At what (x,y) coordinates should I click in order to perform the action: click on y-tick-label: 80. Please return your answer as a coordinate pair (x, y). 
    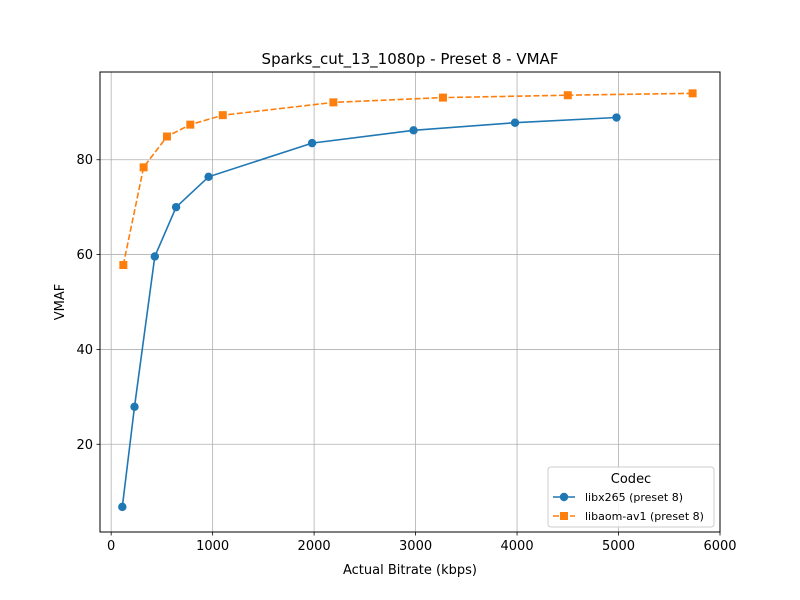
    Looking at the image, I should click on (84, 160).